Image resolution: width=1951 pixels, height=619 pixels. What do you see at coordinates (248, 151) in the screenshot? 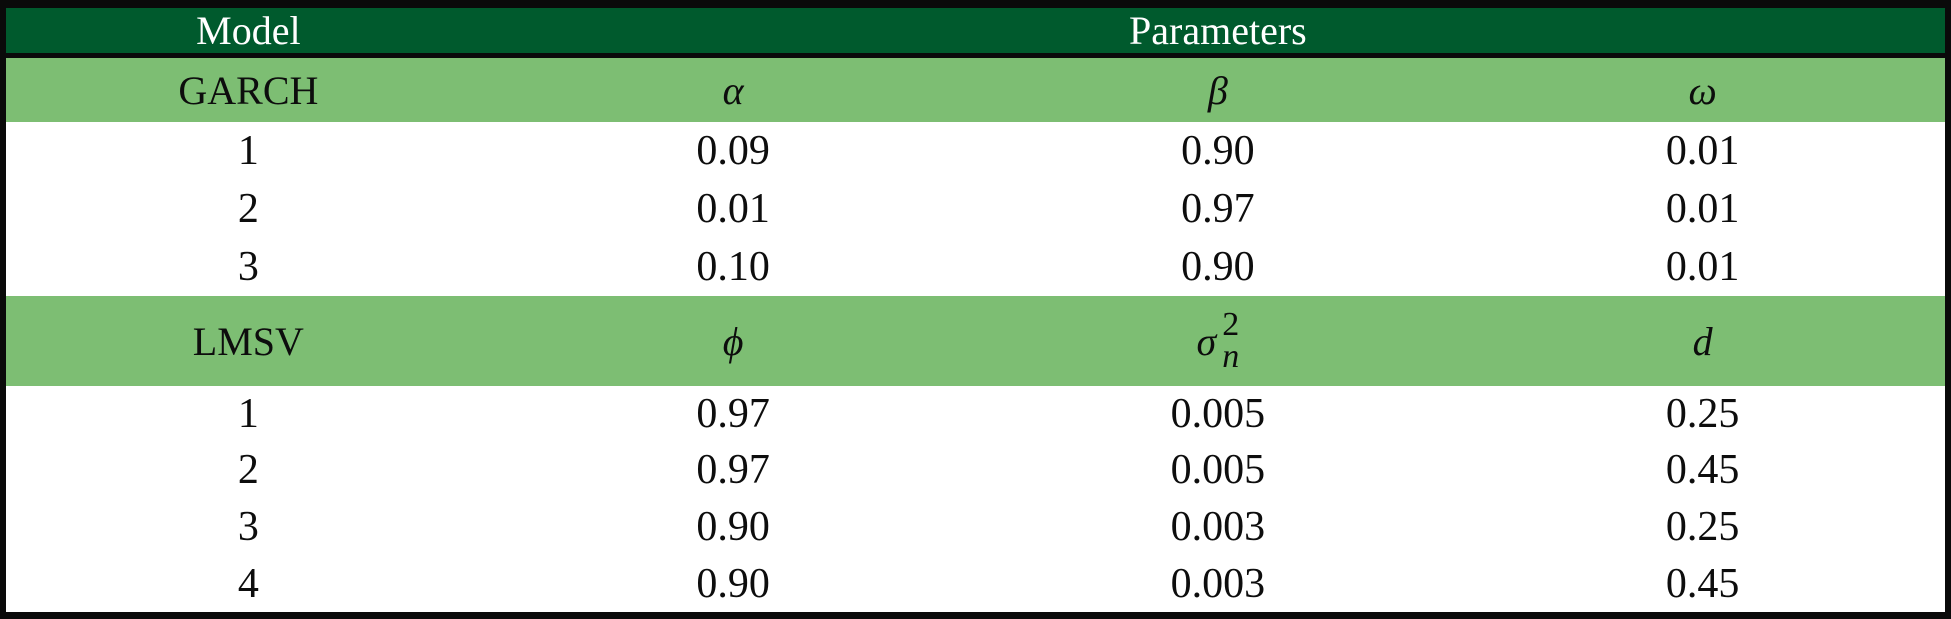
I see `garch-row-1-id: 1` at bounding box center [248, 151].